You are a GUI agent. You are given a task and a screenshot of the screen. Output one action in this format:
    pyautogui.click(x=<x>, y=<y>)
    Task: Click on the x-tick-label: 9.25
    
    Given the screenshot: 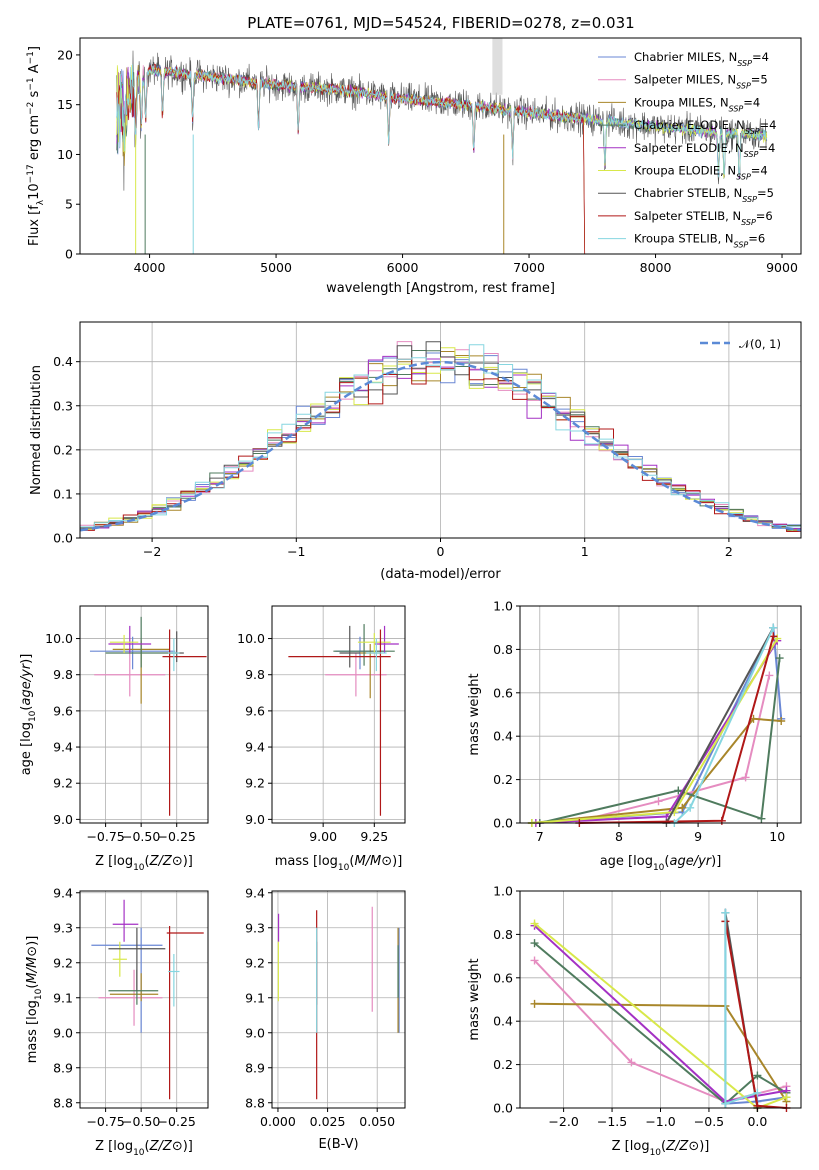 What is the action you would take?
    pyautogui.click(x=374, y=836)
    